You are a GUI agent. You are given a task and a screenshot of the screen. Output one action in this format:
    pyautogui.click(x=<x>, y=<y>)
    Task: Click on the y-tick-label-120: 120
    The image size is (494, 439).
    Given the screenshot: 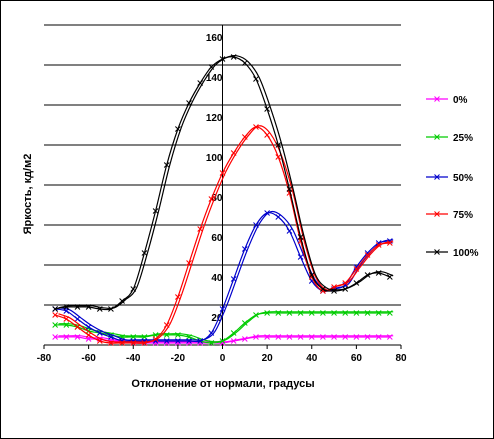 What is the action you would take?
    pyautogui.click(x=214, y=118)
    